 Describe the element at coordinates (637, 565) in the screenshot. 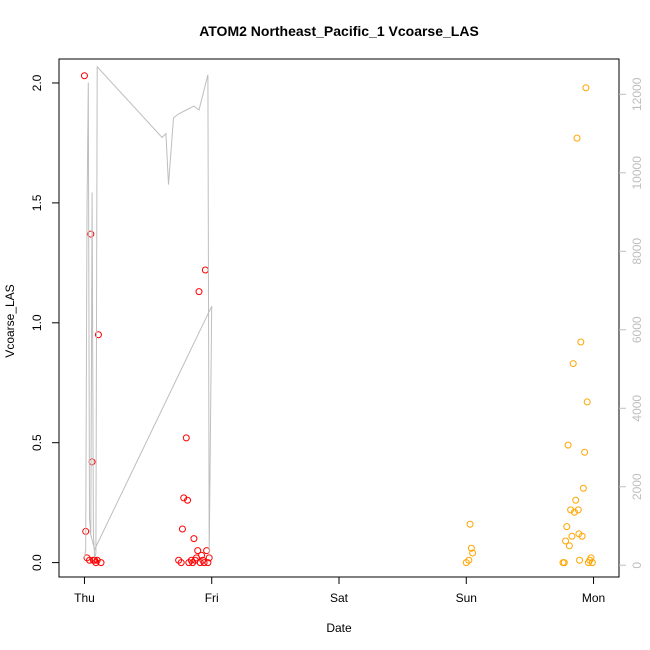

I see `right-y-tick-label: 0` at that location.